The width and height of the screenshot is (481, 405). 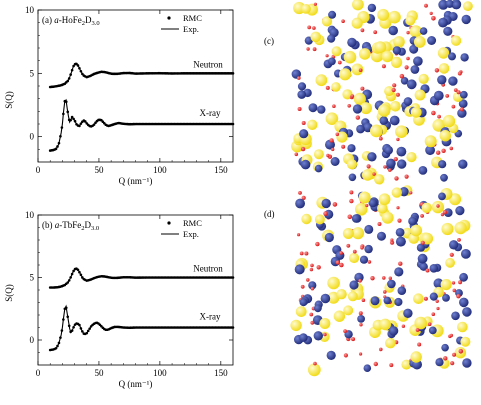 I want to click on series-points-x-ray, so click(x=141, y=125).